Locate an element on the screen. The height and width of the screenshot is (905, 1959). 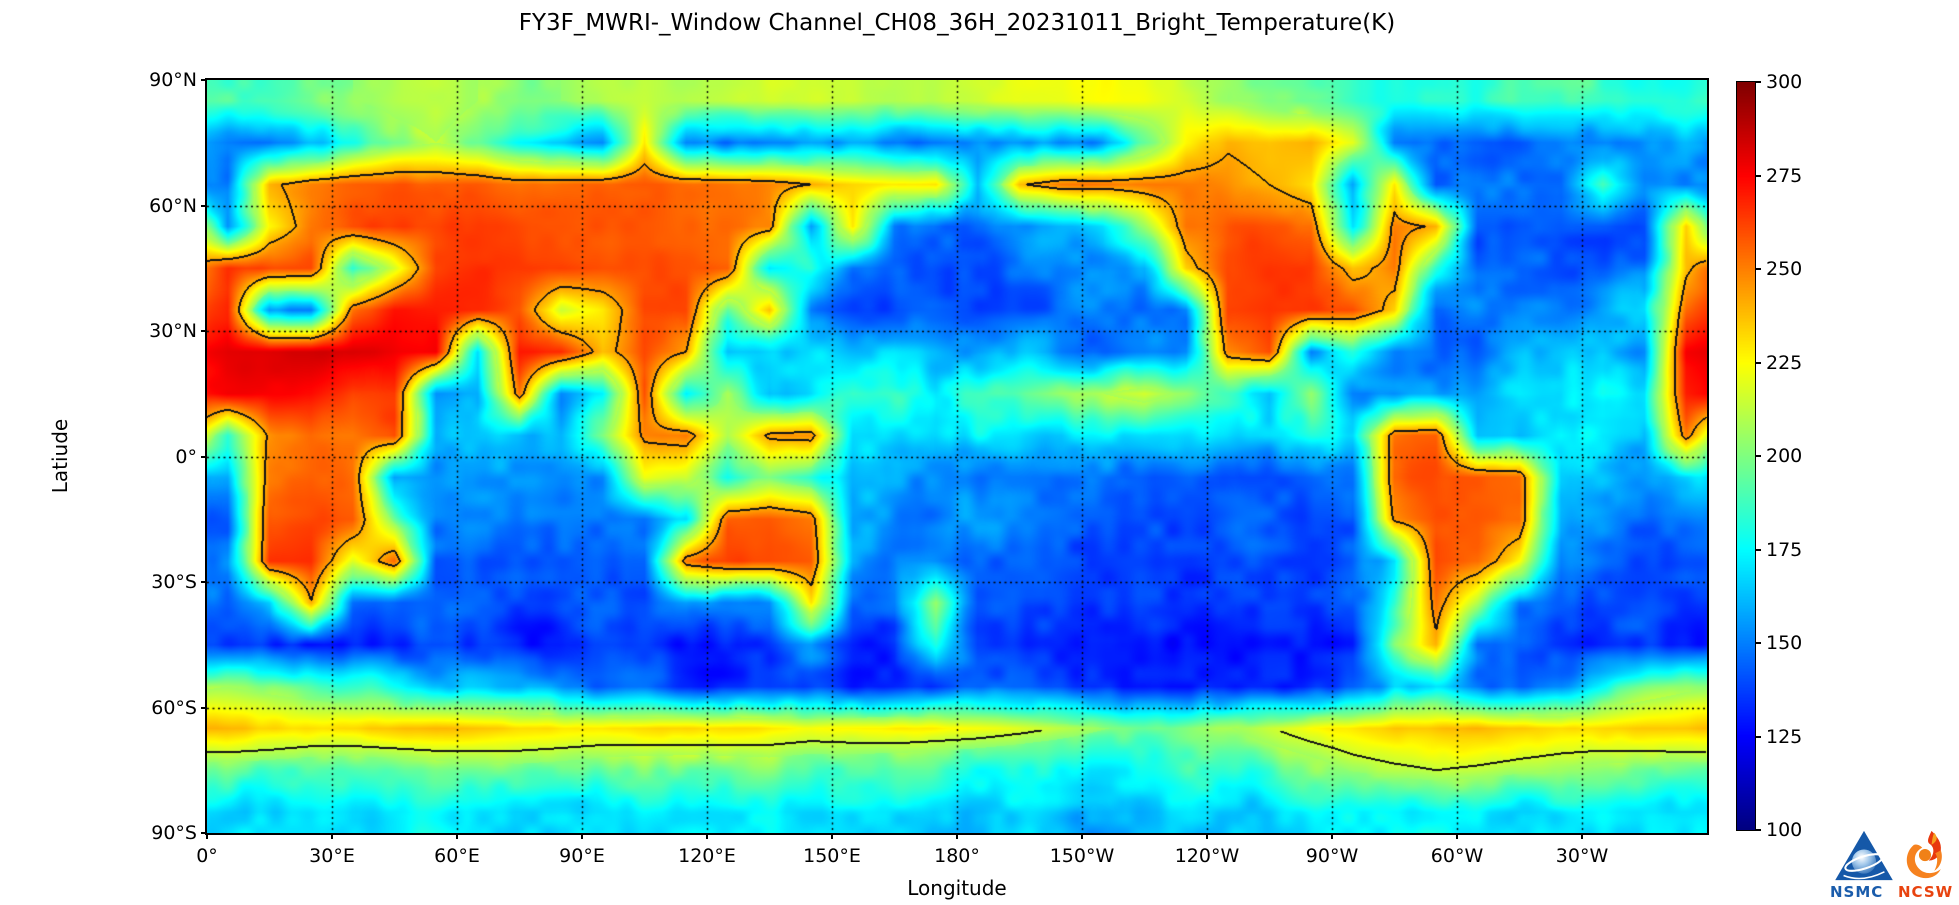
colorbar-gradient is located at coordinates (1745, 455).